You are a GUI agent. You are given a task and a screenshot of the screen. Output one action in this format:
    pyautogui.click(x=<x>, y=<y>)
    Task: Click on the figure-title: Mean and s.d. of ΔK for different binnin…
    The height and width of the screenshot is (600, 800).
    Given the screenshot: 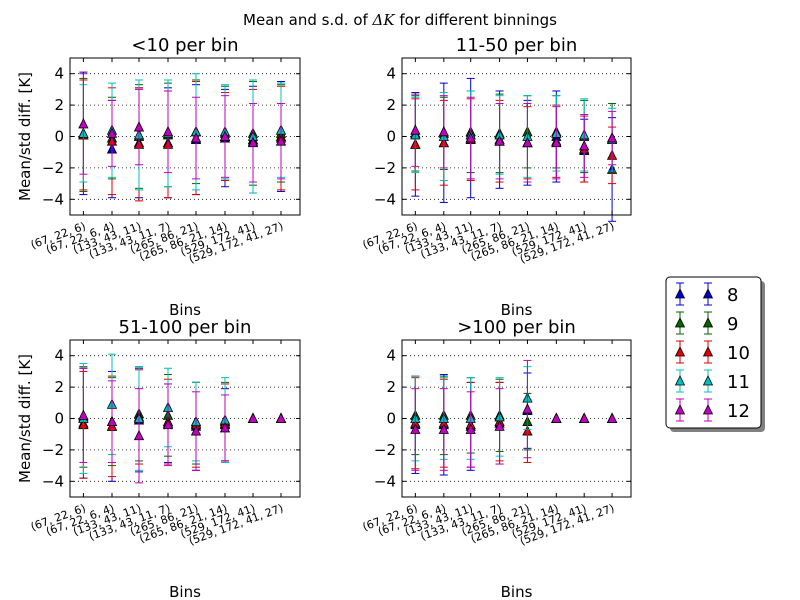 What is the action you would take?
    pyautogui.click(x=400, y=20)
    